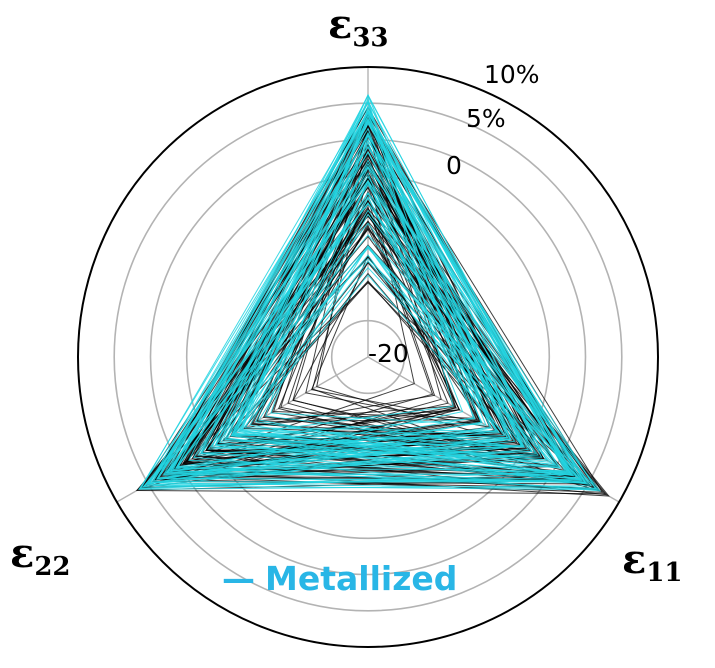 The width and height of the screenshot is (715, 668). I want to click on axis-label-eps11: ε11, so click(652, 562).